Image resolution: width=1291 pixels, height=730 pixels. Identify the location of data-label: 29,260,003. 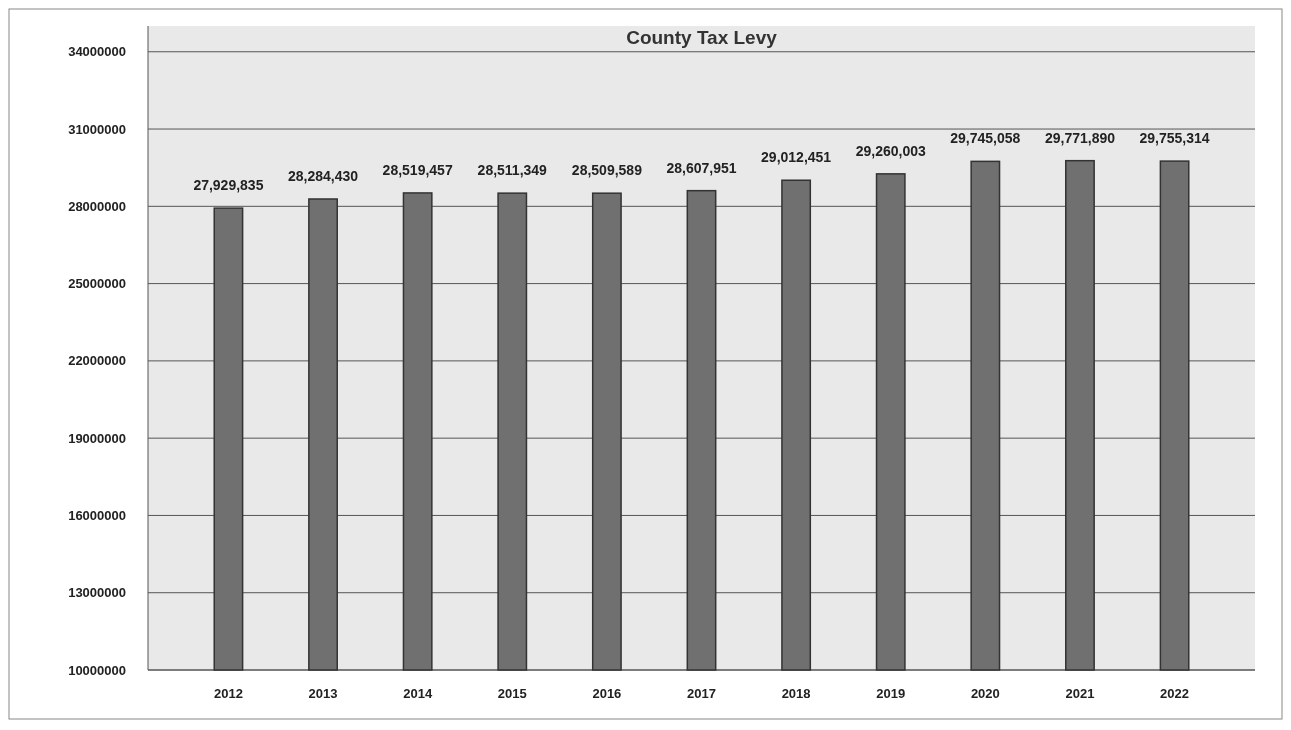
(890, 150).